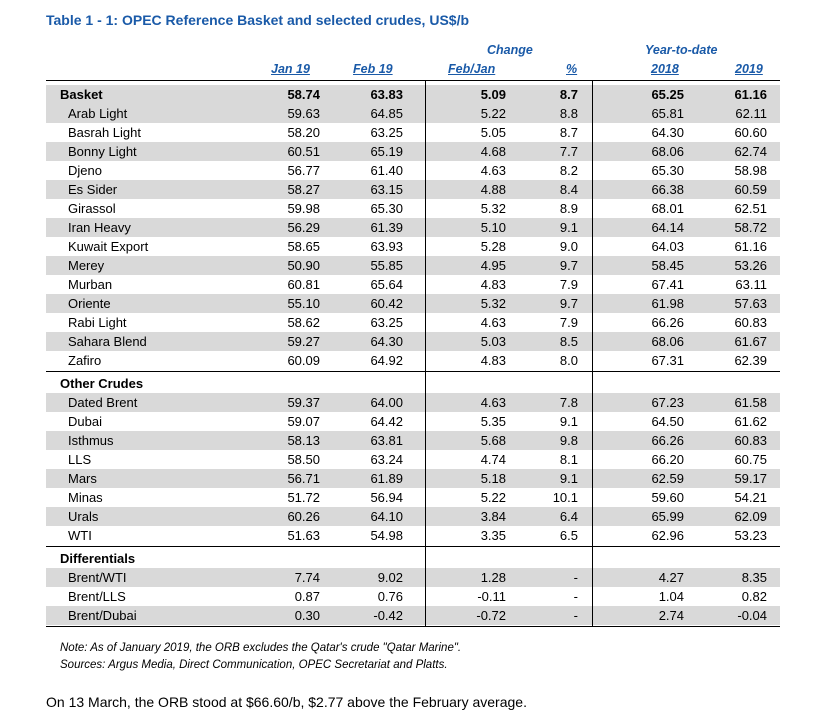  I want to click on row-label: Brent/Dubai, so click(102, 615).